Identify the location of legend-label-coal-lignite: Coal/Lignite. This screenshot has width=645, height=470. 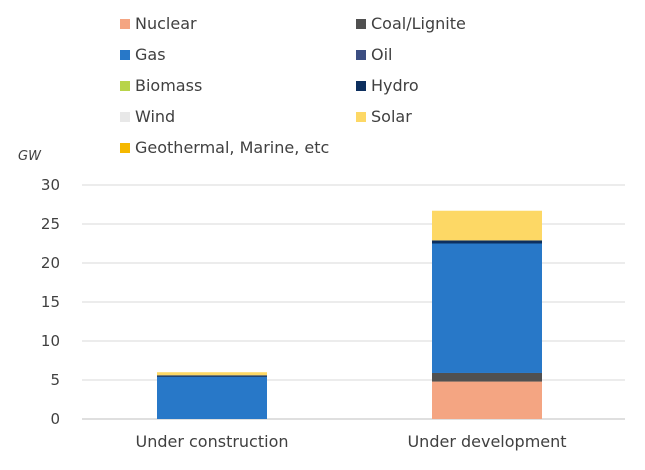
(418, 23).